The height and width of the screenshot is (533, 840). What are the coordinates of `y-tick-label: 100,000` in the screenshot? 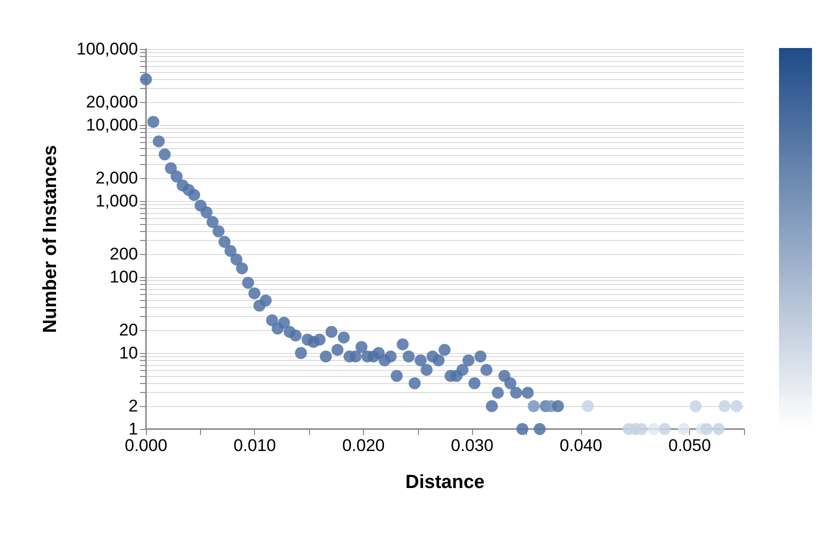 It's located at (107, 49).